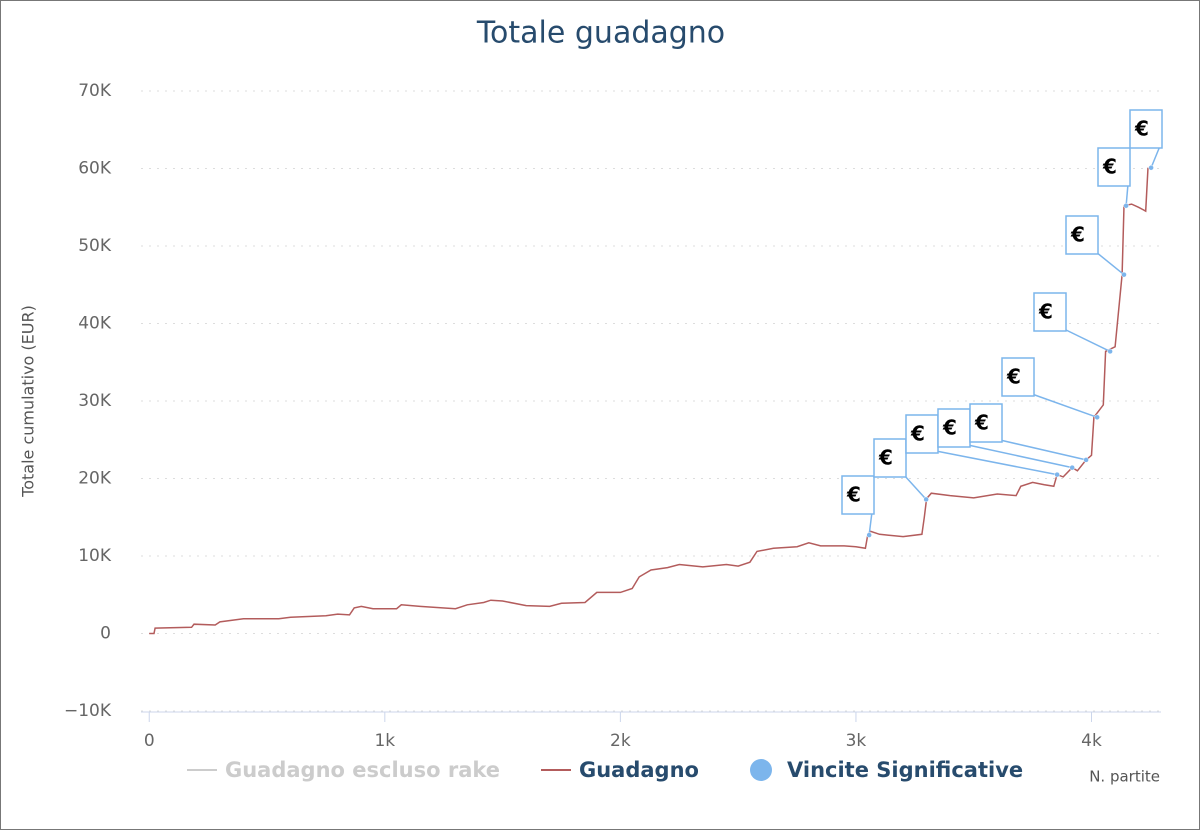 The width and height of the screenshot is (1200, 830). What do you see at coordinates (88, 711) in the screenshot?
I see `y-tick-label: −10K` at bounding box center [88, 711].